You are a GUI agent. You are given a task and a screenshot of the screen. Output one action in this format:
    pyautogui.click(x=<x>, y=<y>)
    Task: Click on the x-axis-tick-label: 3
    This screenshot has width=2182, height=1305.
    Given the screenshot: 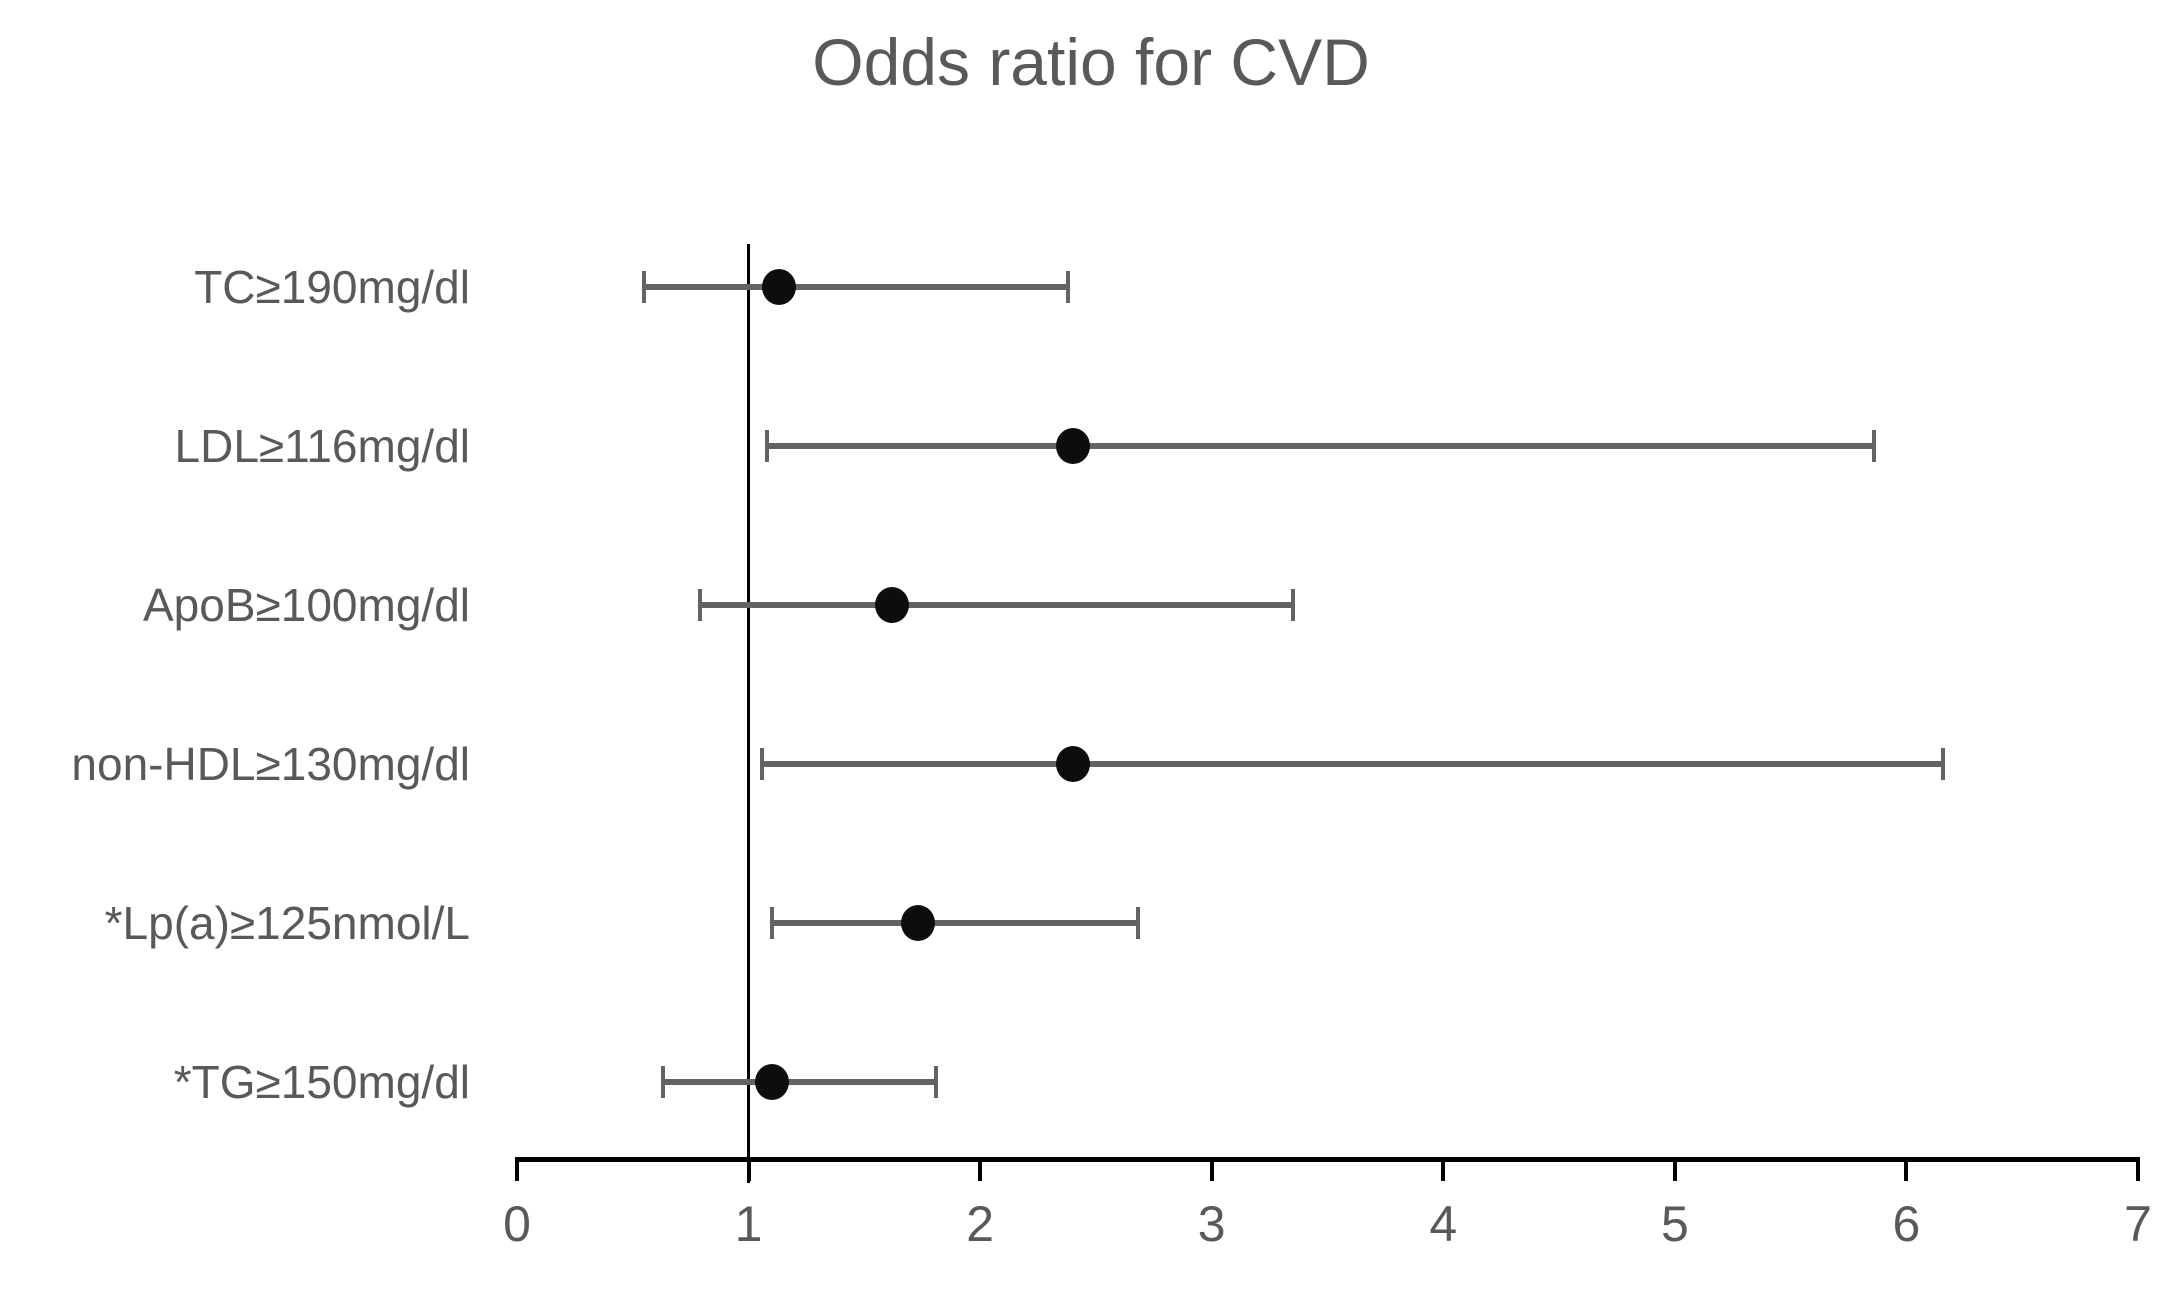 What is the action you would take?
    pyautogui.click(x=1211, y=1224)
    